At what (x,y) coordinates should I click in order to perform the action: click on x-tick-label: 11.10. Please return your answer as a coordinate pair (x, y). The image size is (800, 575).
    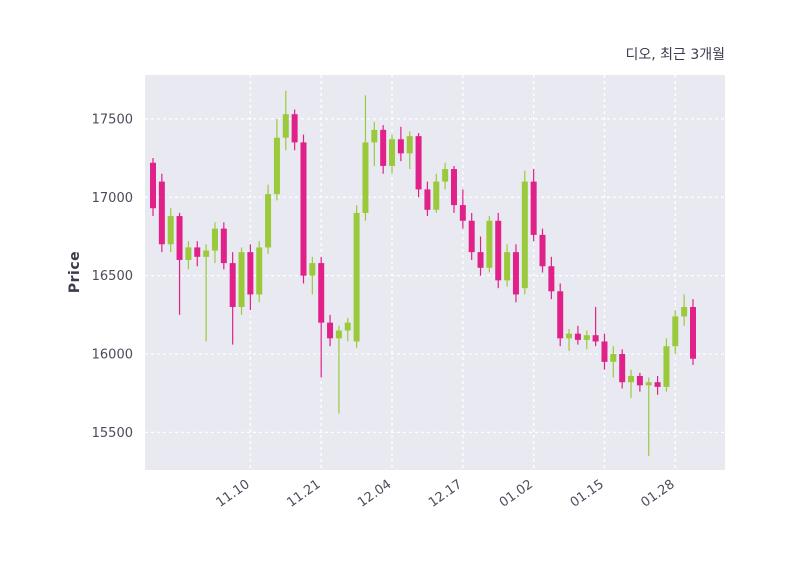
    Looking at the image, I should click on (233, 494).